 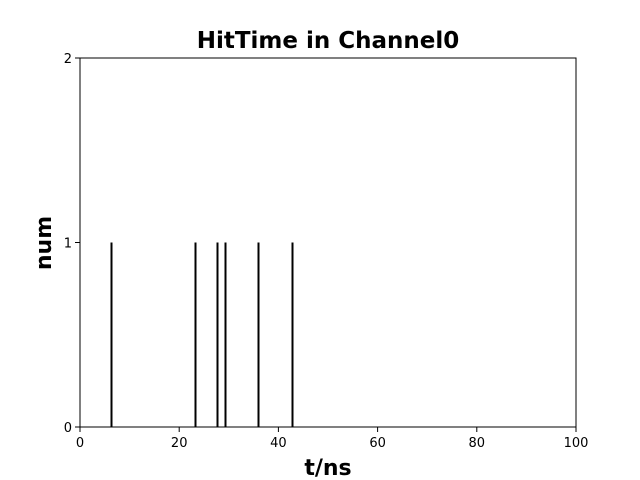 I want to click on x-tick-label-5: 100, so click(x=576, y=443).